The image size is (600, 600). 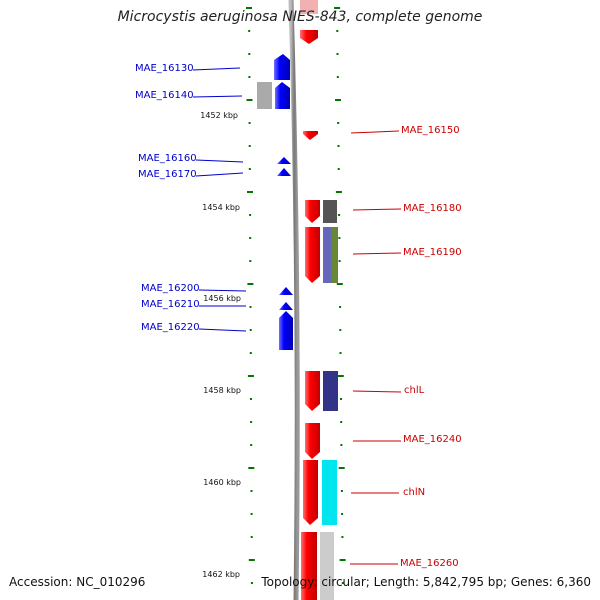 I want to click on gene-label-mae-16130: MAE_16130, so click(x=164, y=68).